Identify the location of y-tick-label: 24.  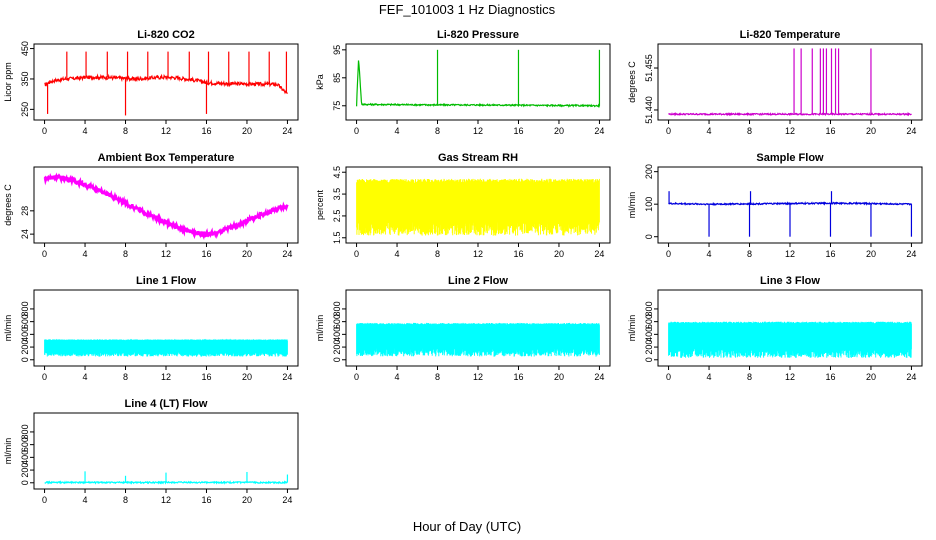
(25, 234).